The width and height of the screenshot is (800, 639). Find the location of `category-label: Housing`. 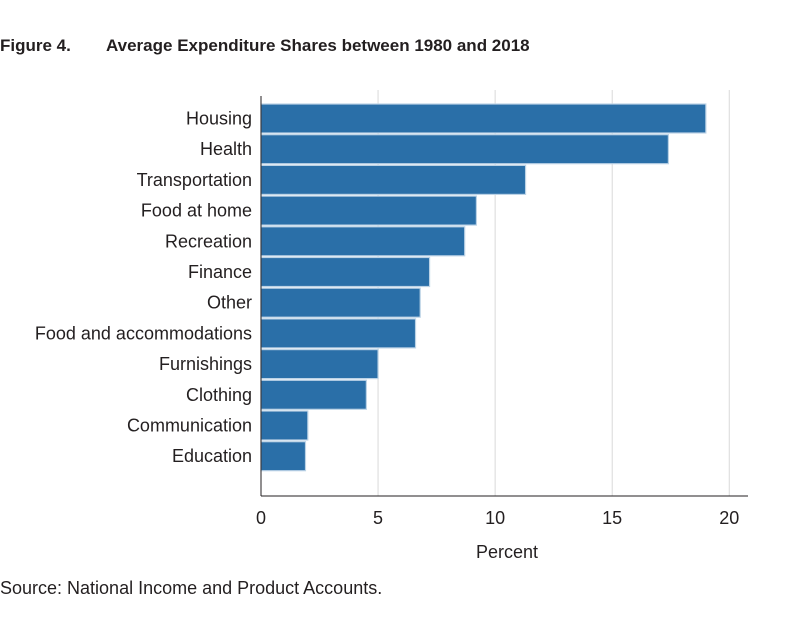

category-label: Housing is located at coordinates (219, 119).